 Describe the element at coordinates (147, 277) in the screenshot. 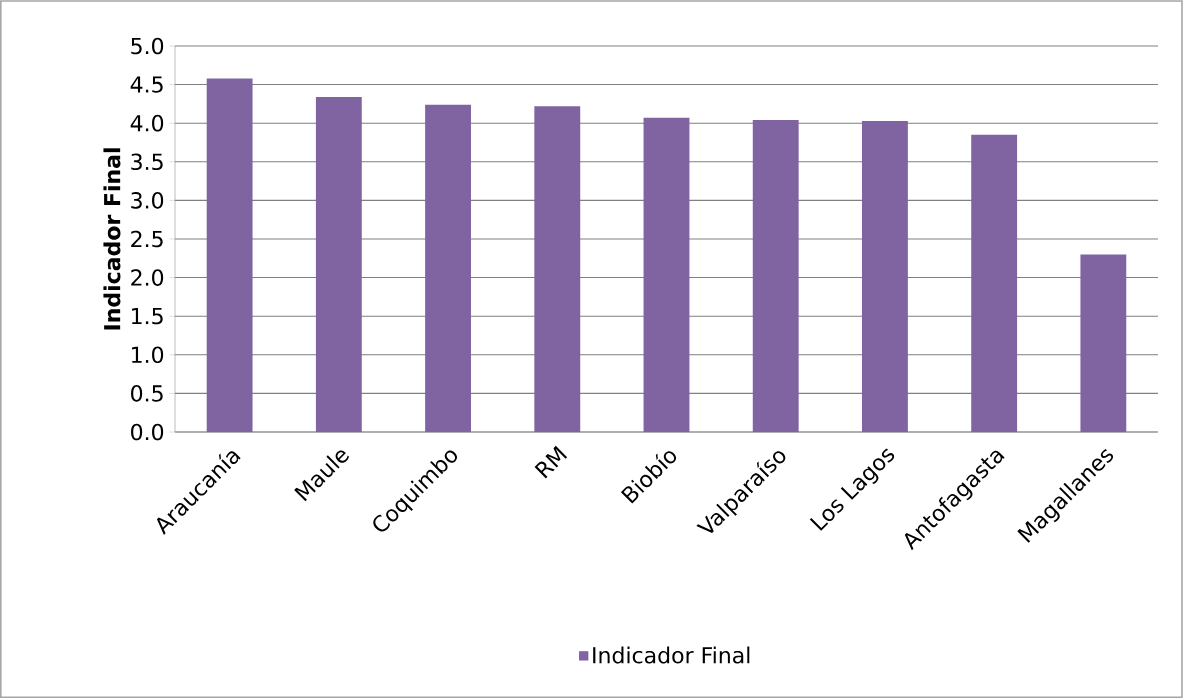

I see `y-tick-label: 2.0` at that location.